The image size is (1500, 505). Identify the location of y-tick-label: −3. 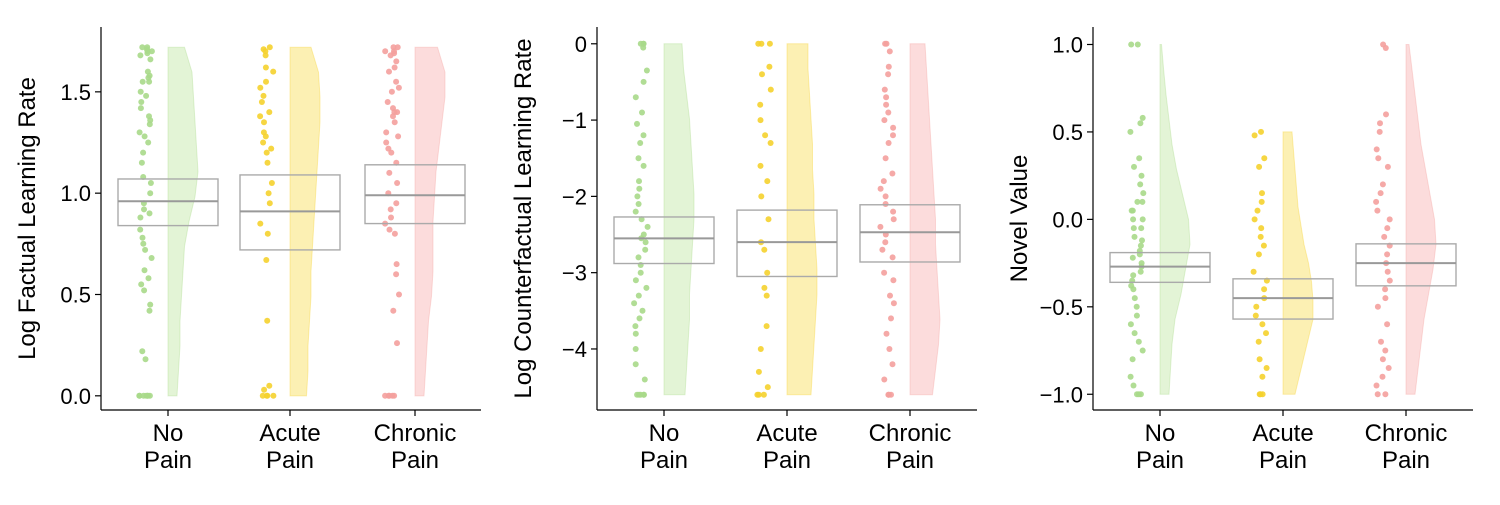
(574, 273).